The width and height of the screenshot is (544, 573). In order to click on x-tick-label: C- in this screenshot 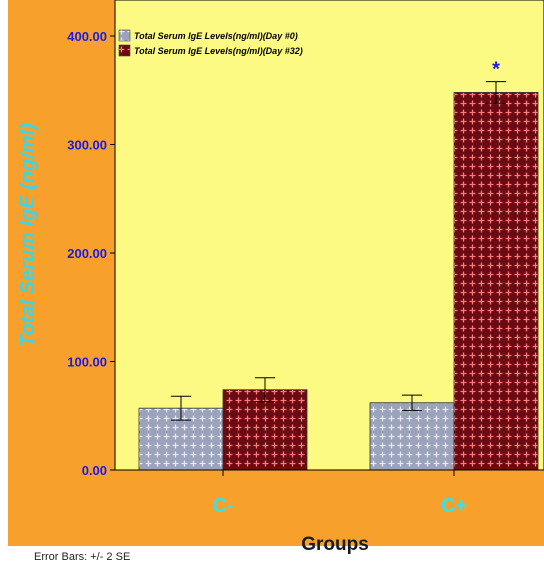, I will do `click(222, 506)`.